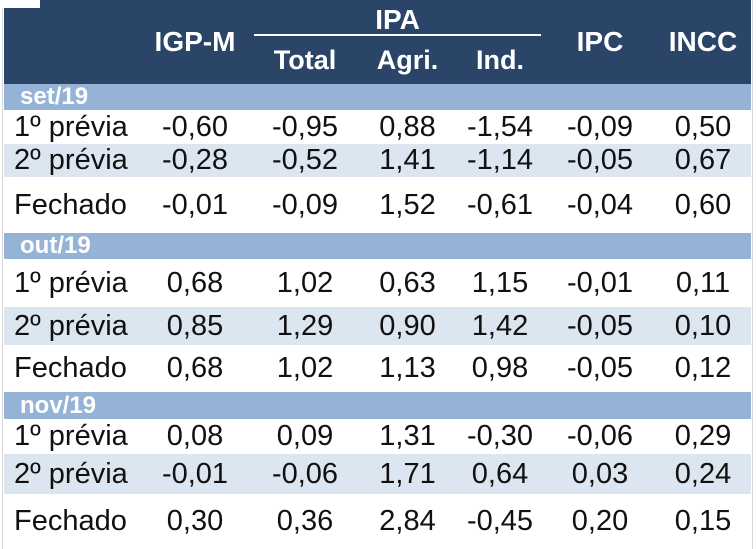 This screenshot has height=549, width=756. I want to click on value-cell: 1,41, so click(407, 160).